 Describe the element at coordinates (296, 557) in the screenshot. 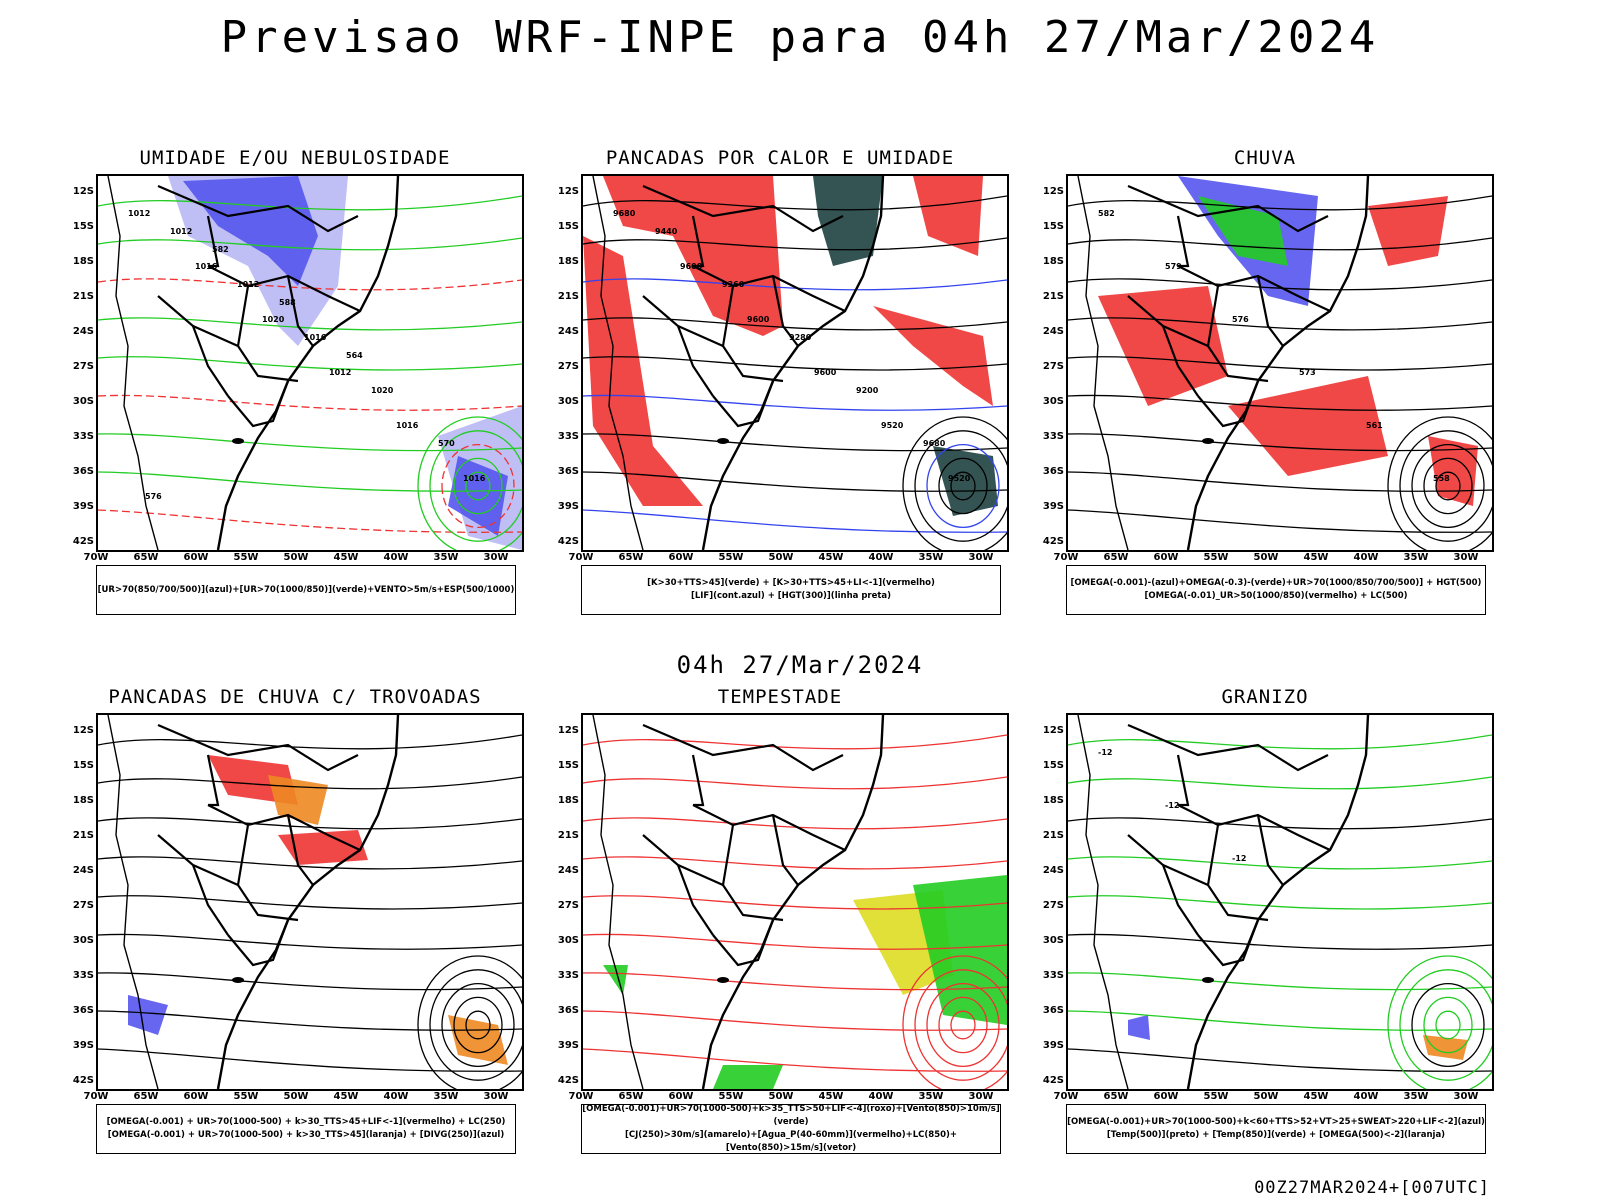

I see `lon-tick-label: 50W` at that location.